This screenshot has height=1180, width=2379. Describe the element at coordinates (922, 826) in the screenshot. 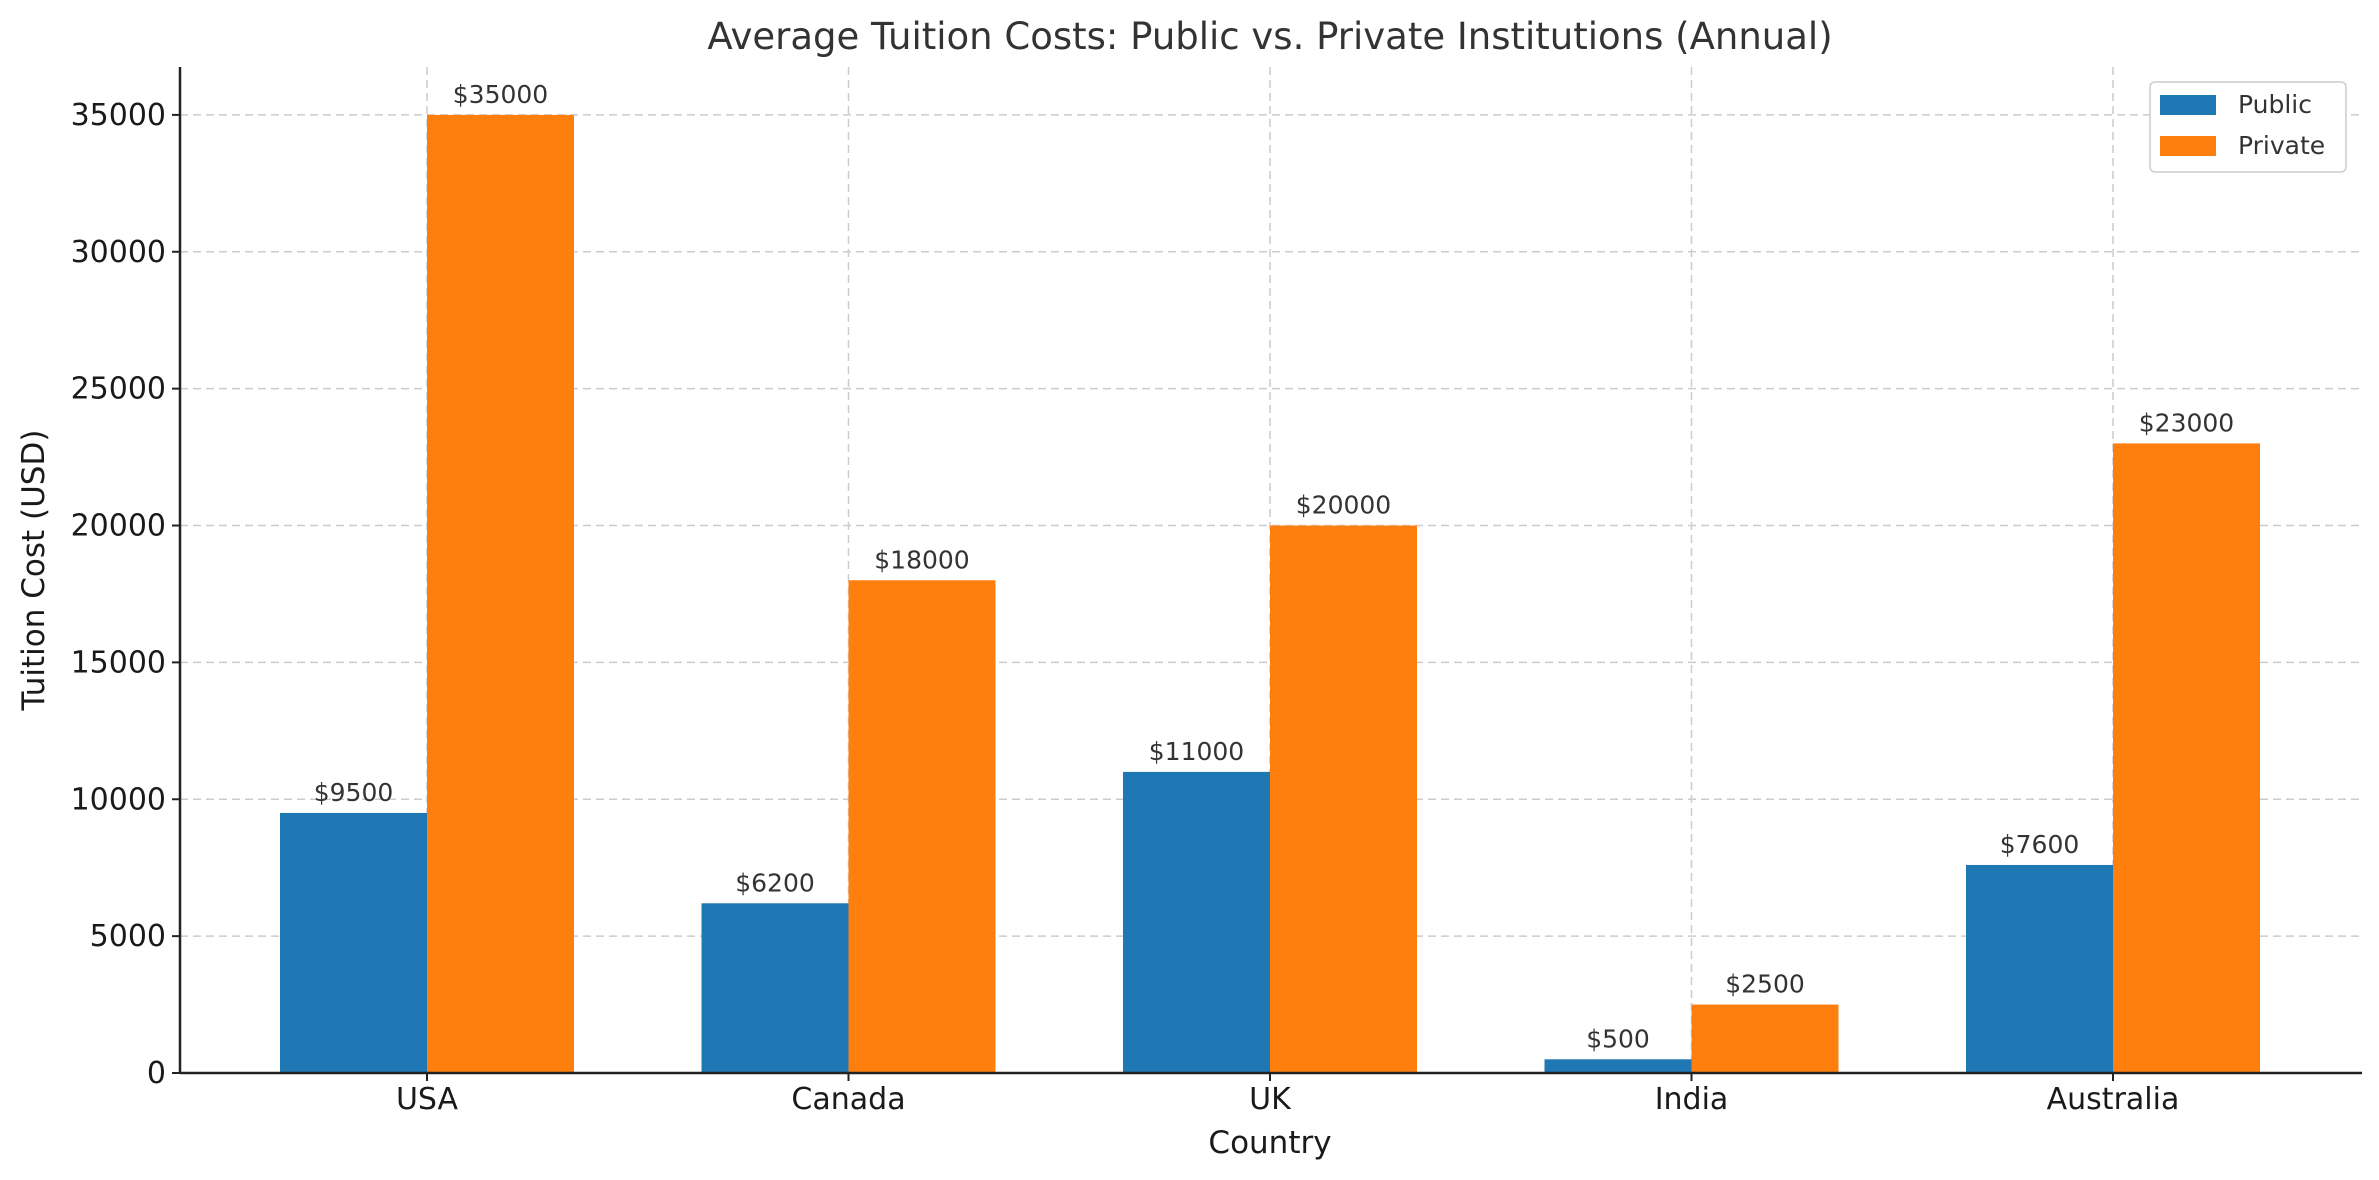

I see `bar-private-canada` at that location.